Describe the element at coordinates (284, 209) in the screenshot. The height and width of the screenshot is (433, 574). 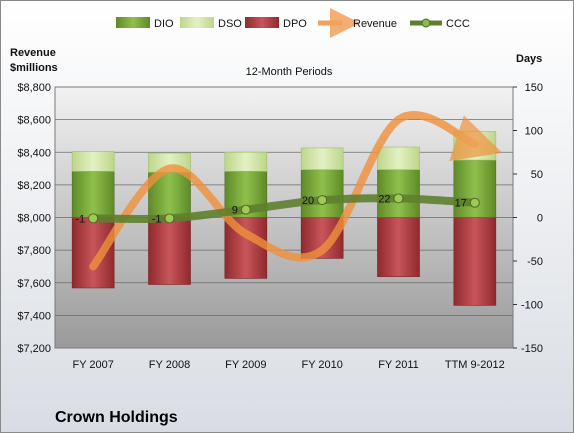
I see `ccc-line` at that location.